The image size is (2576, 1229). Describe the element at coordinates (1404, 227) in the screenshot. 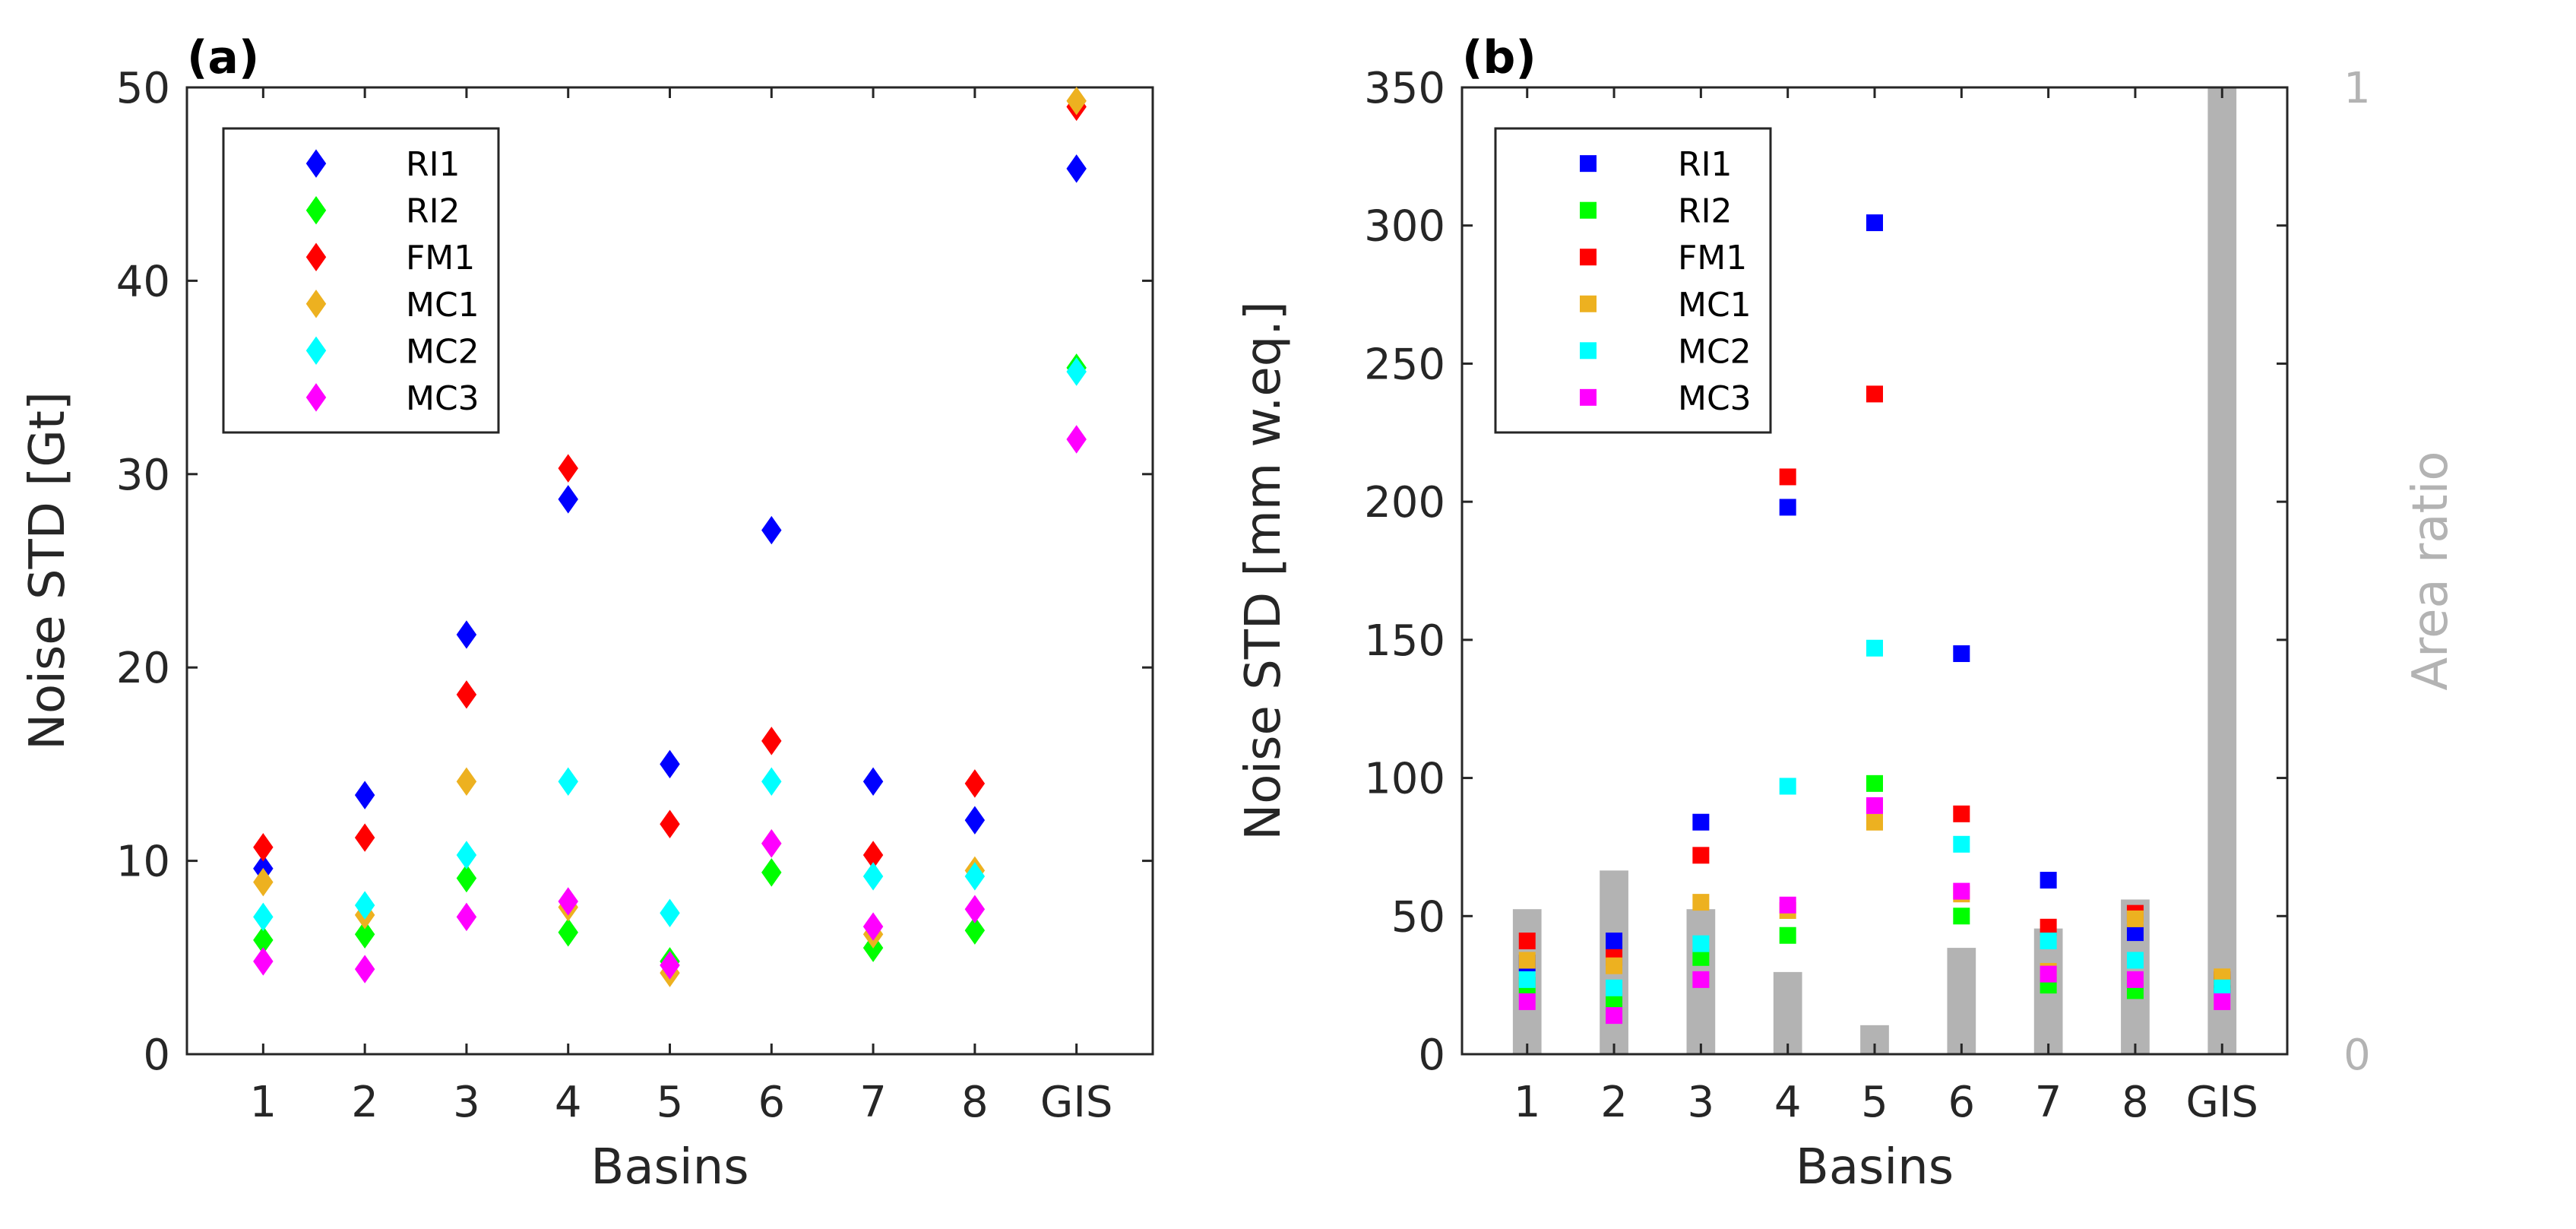

I see `y-tick-label-300: 300` at that location.